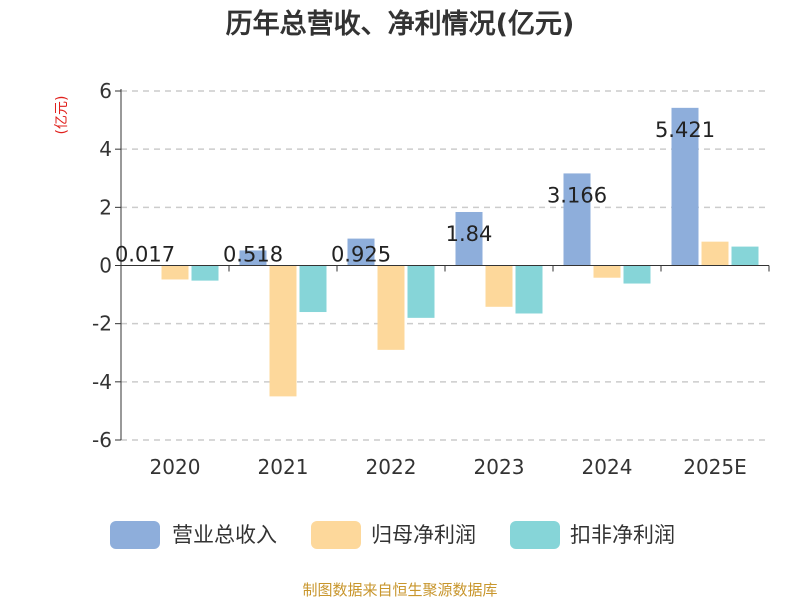  What do you see at coordinates (685, 130) in the screenshot?
I see `data-label: 5.421` at bounding box center [685, 130].